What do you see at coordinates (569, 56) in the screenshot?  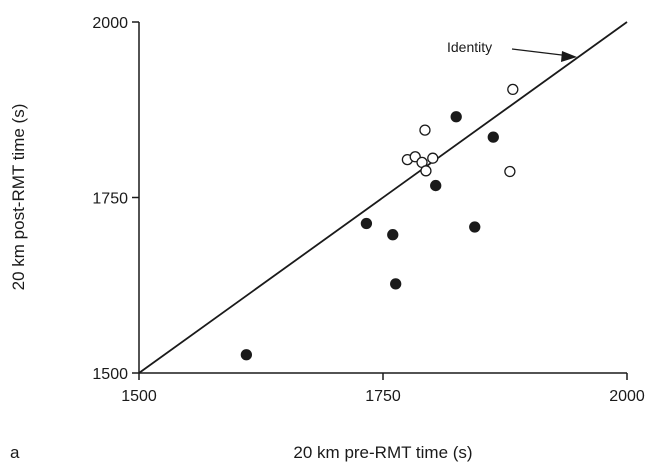 I see `identity-arrowhead` at bounding box center [569, 56].